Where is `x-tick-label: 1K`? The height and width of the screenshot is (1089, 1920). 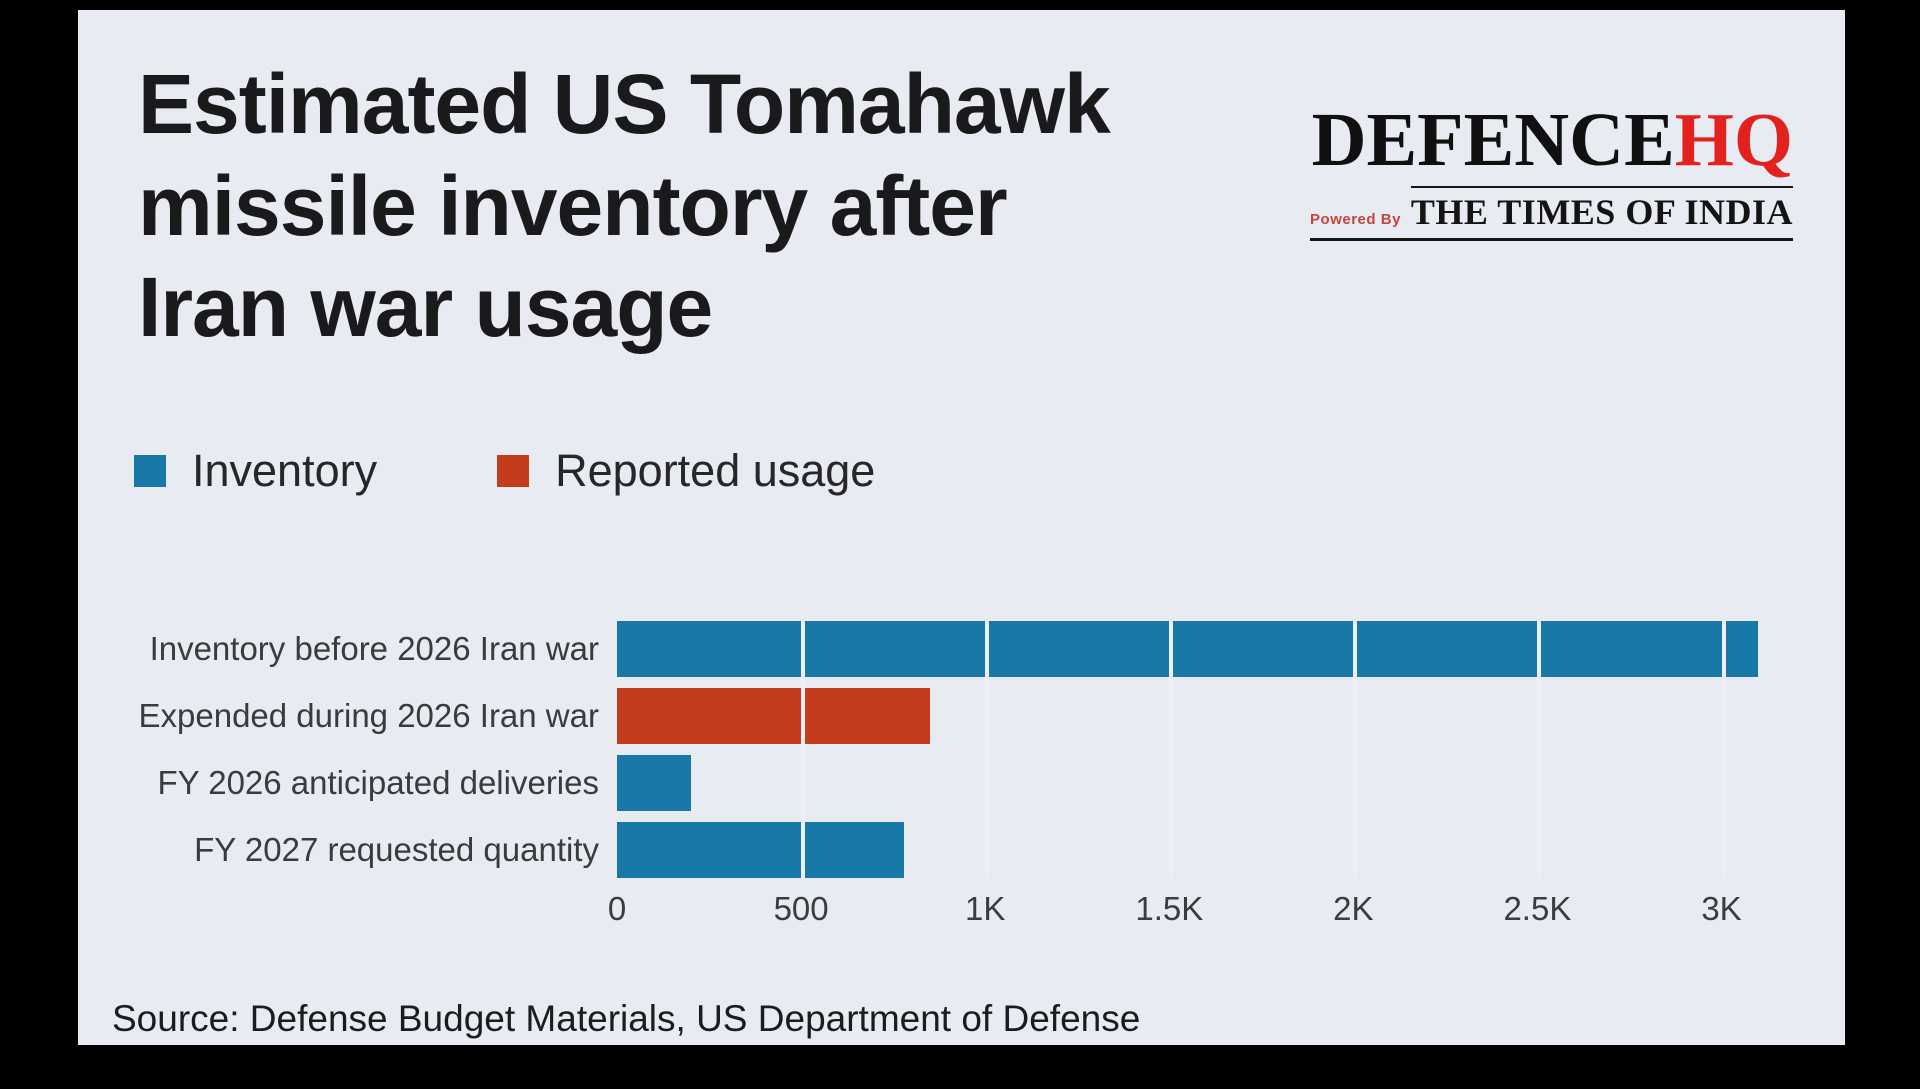
x-tick-label: 1K is located at coordinates (985, 908).